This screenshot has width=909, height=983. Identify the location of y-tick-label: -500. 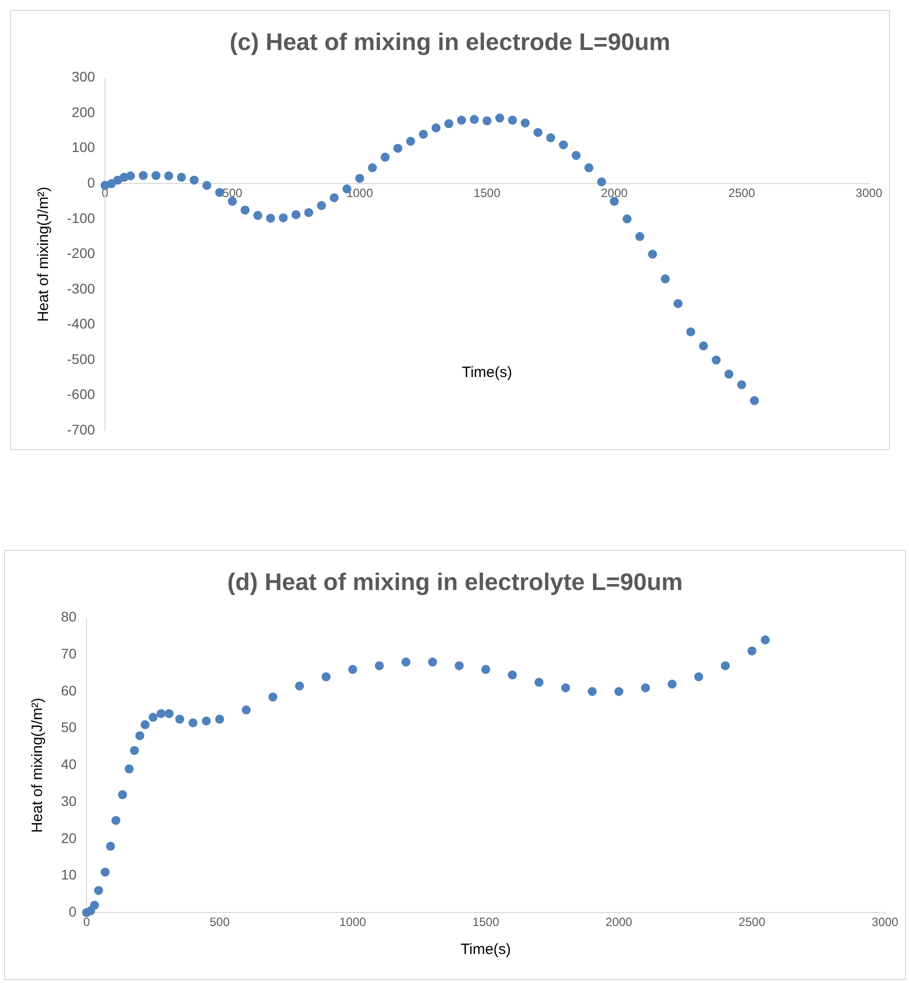
(81, 358).